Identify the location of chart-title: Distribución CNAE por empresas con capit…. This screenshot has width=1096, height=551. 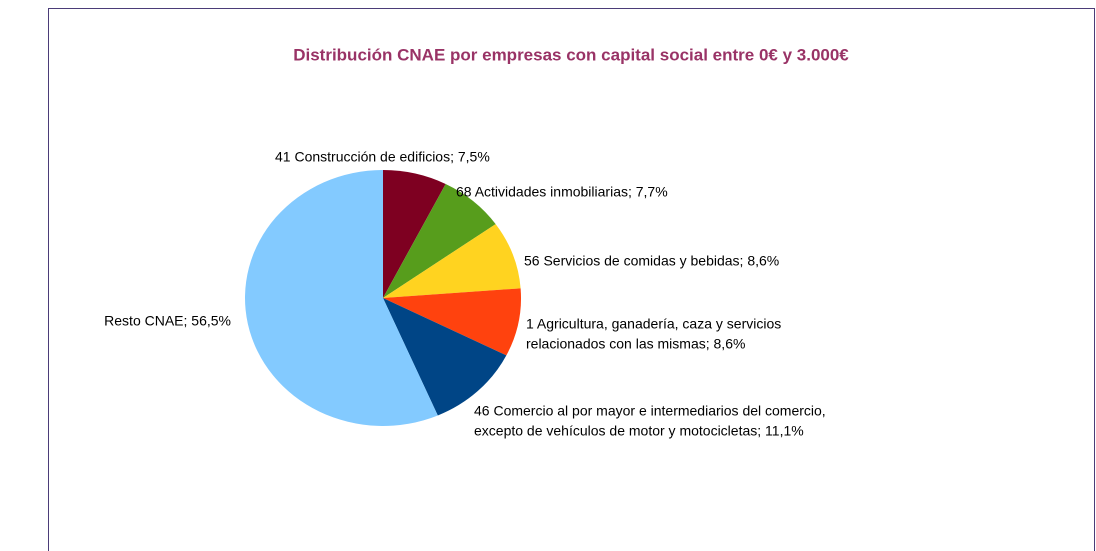
(571, 54).